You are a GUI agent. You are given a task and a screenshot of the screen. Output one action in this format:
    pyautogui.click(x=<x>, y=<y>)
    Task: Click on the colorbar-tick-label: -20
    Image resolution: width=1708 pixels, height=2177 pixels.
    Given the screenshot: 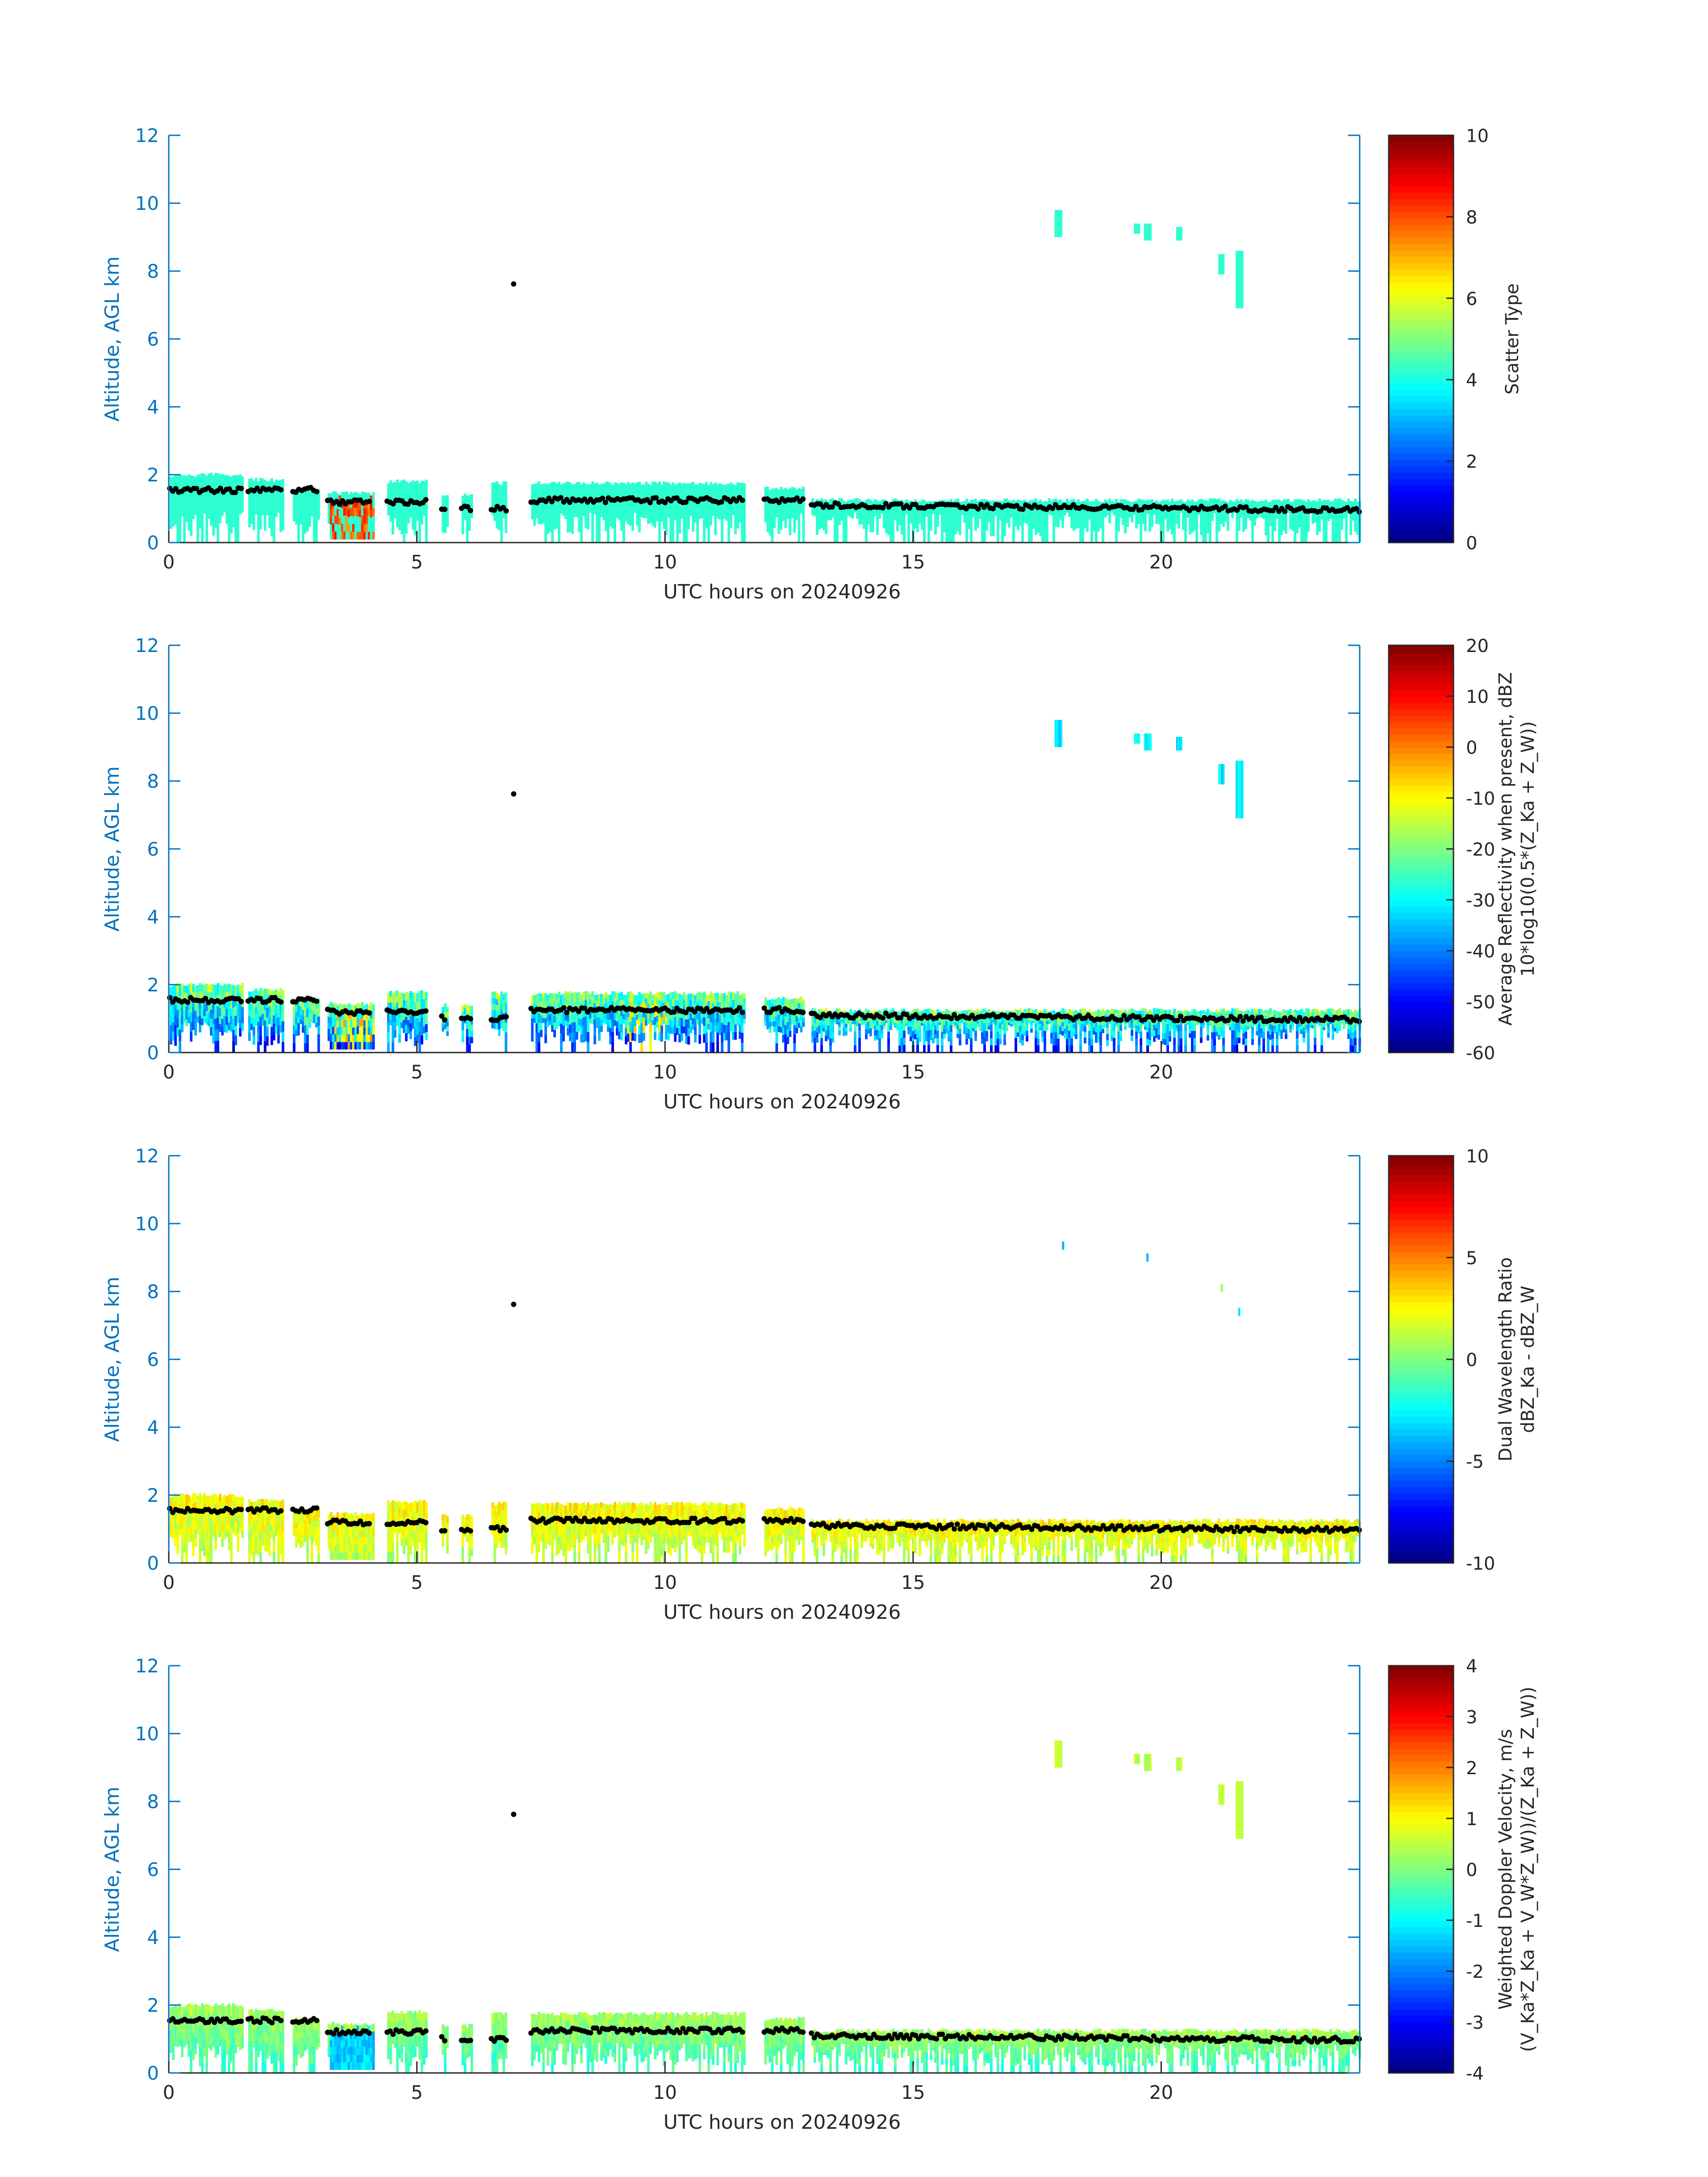 What is the action you would take?
    pyautogui.click(x=1480, y=850)
    